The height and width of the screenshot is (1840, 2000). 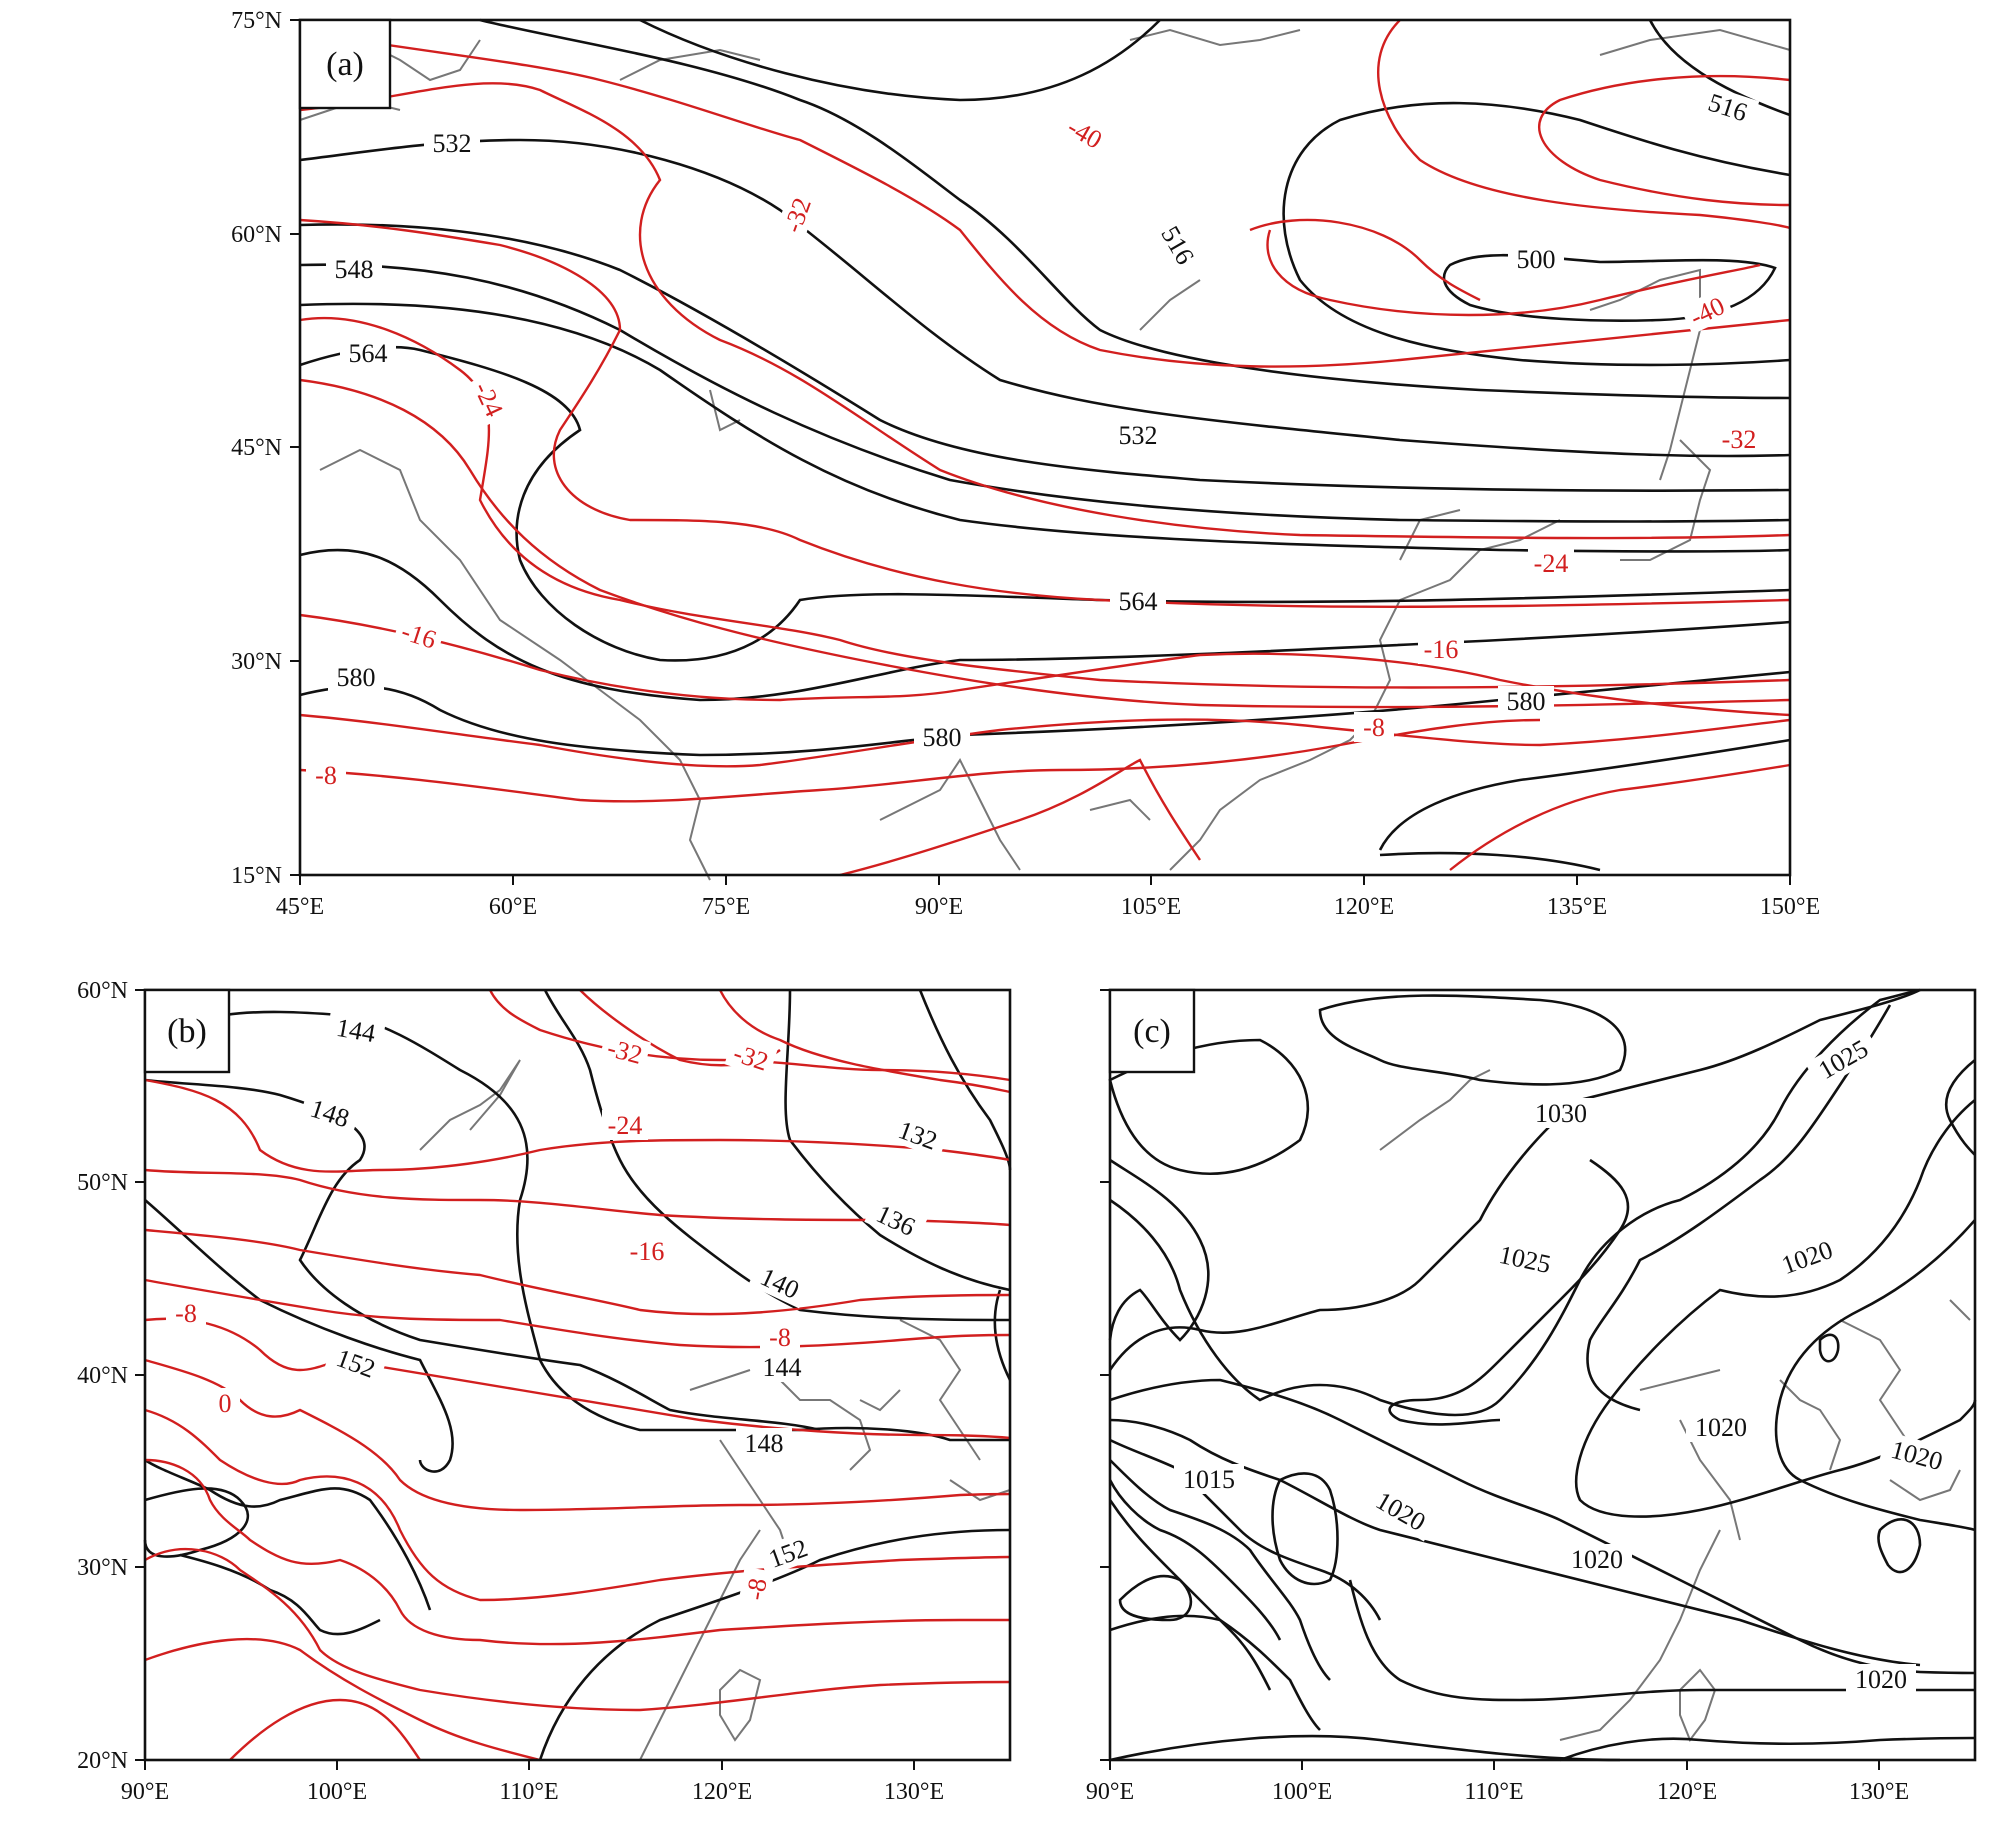 I want to click on panel-a-height-label: 548, so click(x=354, y=269).